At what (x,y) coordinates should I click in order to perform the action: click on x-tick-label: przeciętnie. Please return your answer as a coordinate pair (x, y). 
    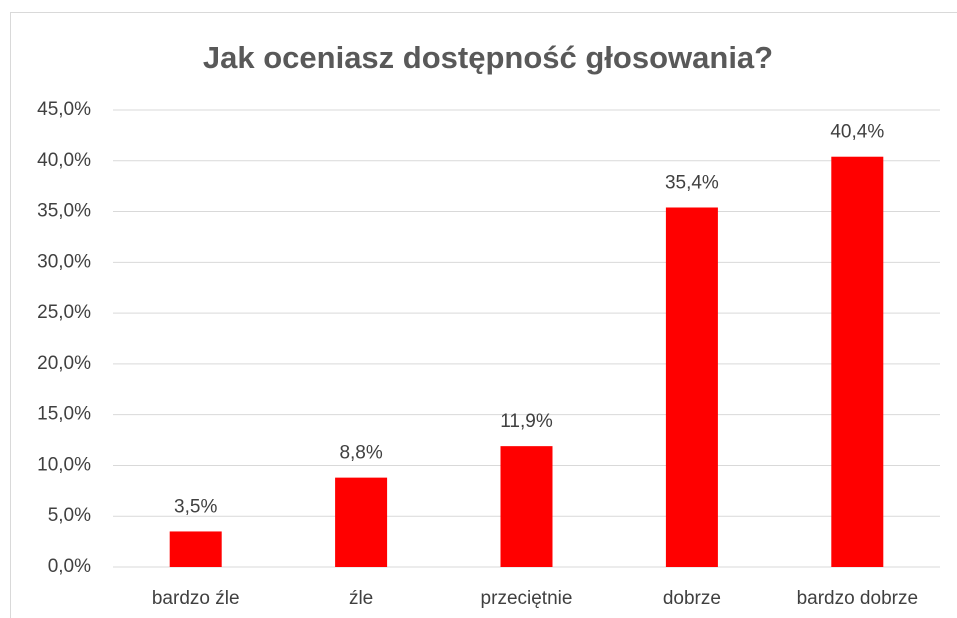
    Looking at the image, I should click on (527, 598).